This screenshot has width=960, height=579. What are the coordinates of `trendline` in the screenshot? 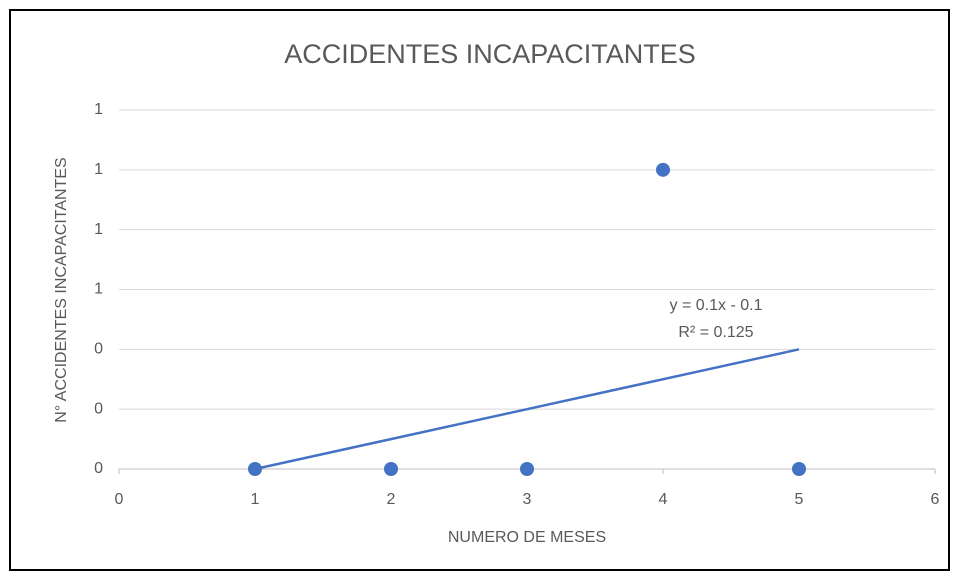 It's located at (527, 409).